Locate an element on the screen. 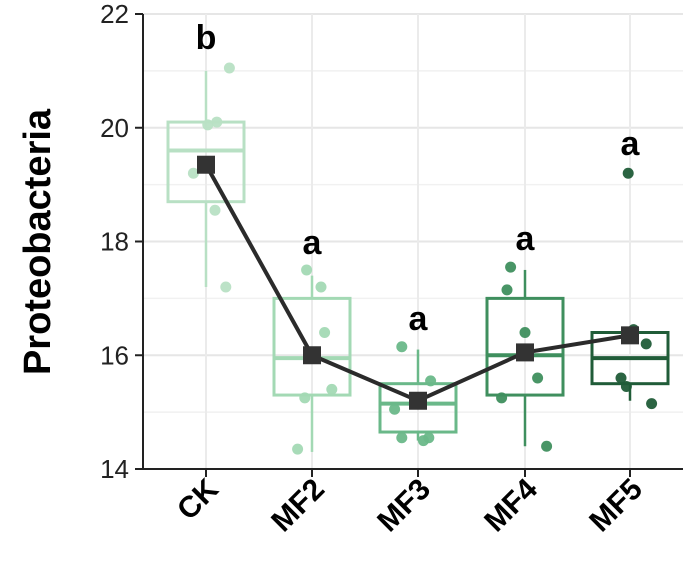  x-category-label: MF4 is located at coordinates (511, 505).